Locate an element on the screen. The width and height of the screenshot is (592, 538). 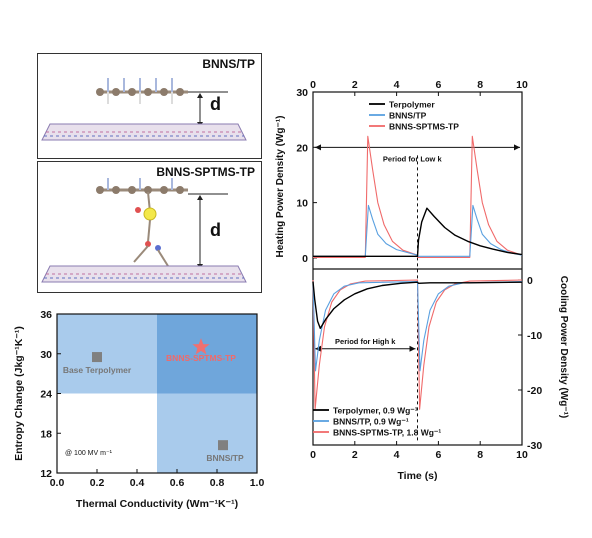
y-tick-label: 18 is located at coordinates (46, 434).